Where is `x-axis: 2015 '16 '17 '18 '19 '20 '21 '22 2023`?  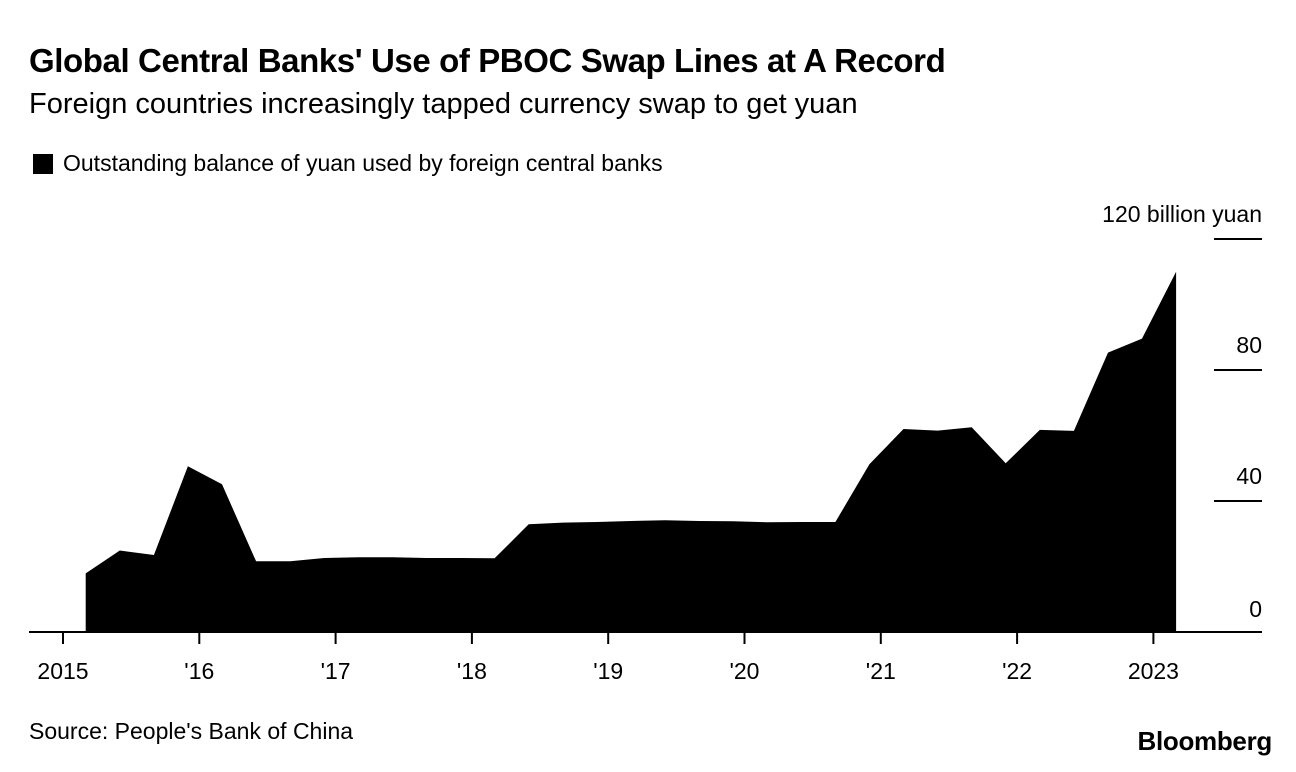
x-axis: 2015 '16 '17 '18 '19 '20 '21 '22 2023 is located at coordinates (645, 657).